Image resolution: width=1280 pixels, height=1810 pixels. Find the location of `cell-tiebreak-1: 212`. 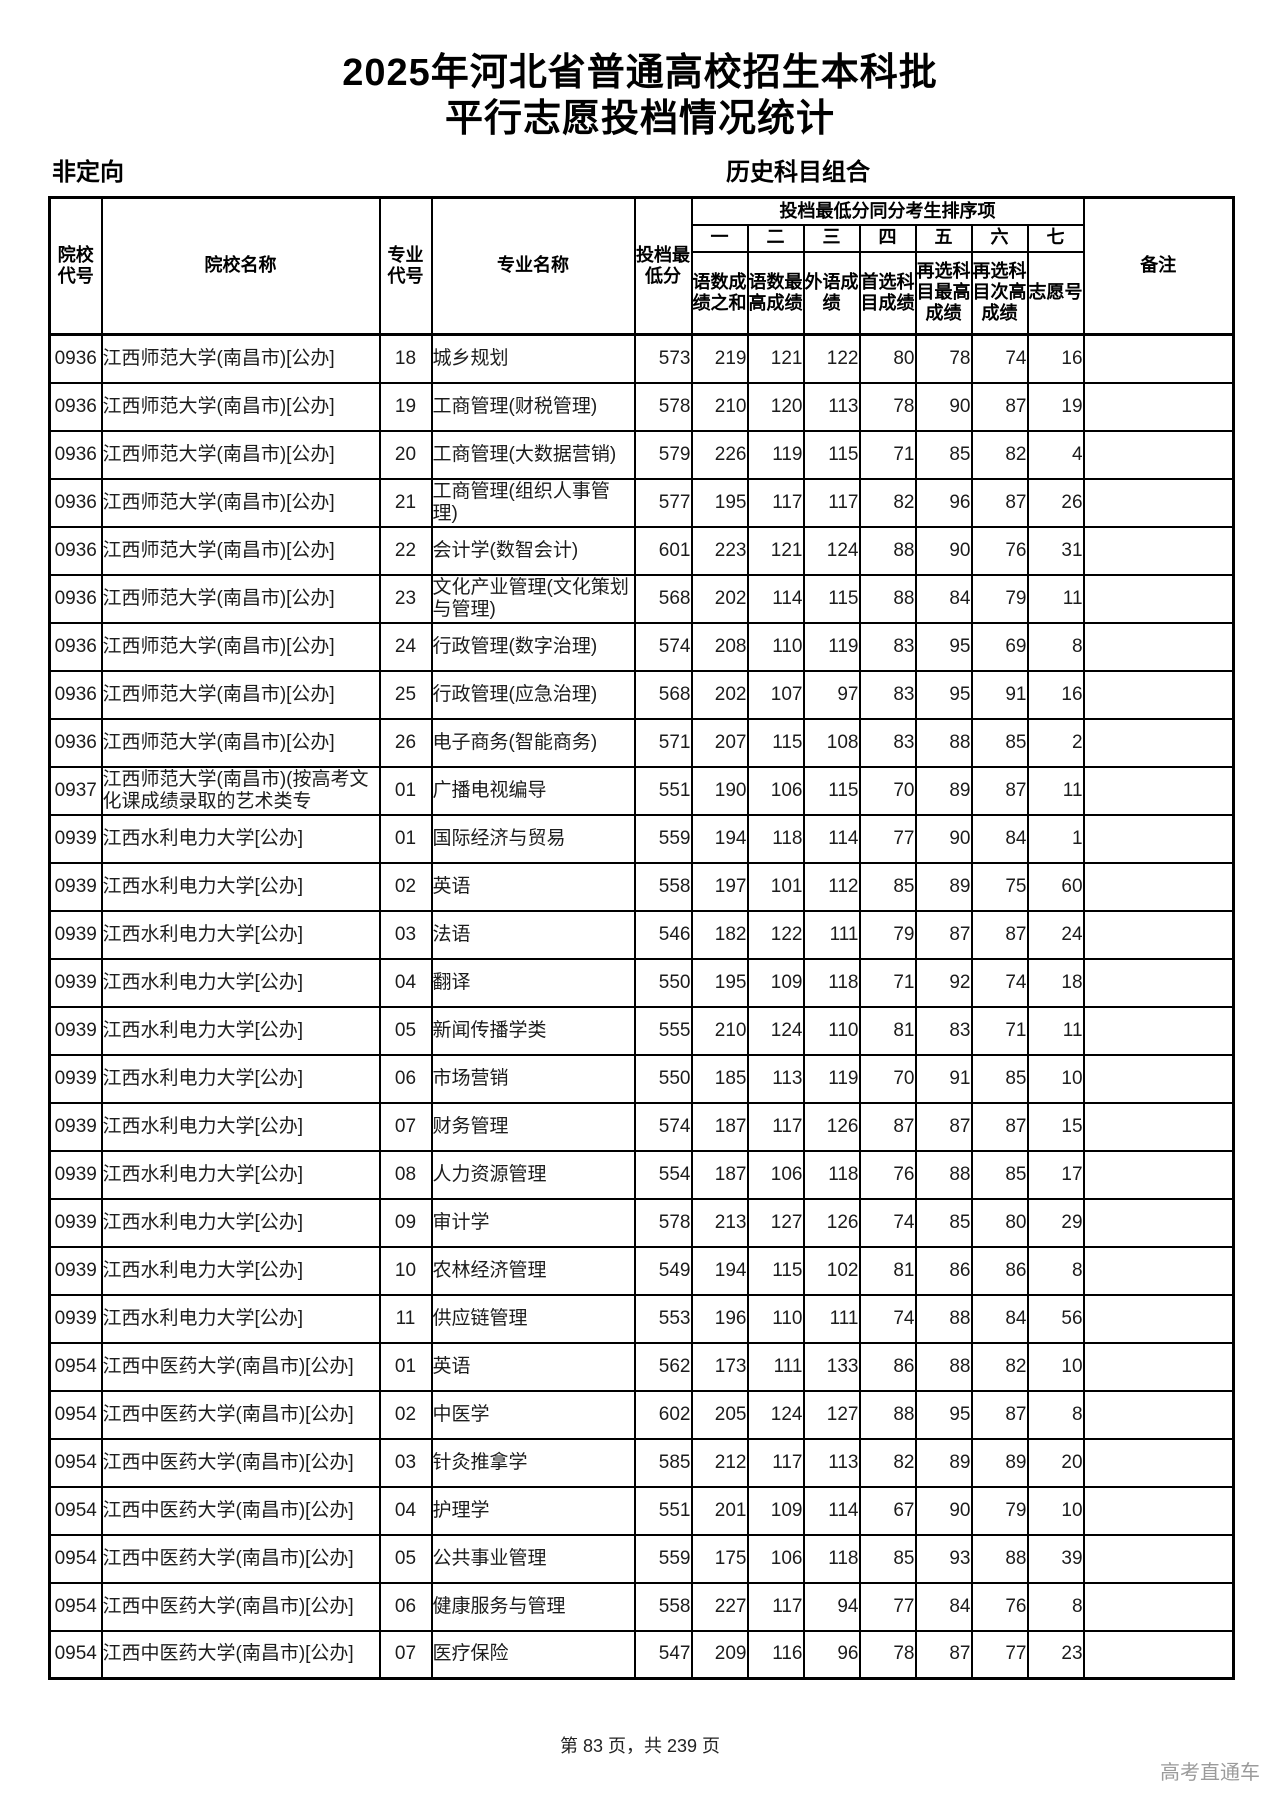

cell-tiebreak-1: 212 is located at coordinates (719, 1462).